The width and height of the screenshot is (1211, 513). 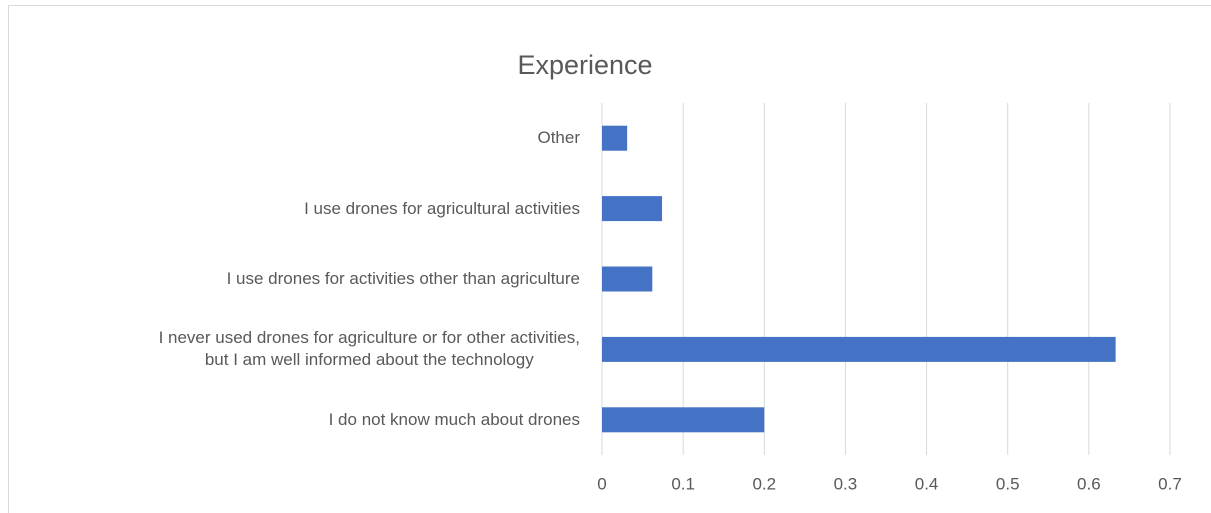 I want to click on x-tick-label: 0.4, so click(x=927, y=483).